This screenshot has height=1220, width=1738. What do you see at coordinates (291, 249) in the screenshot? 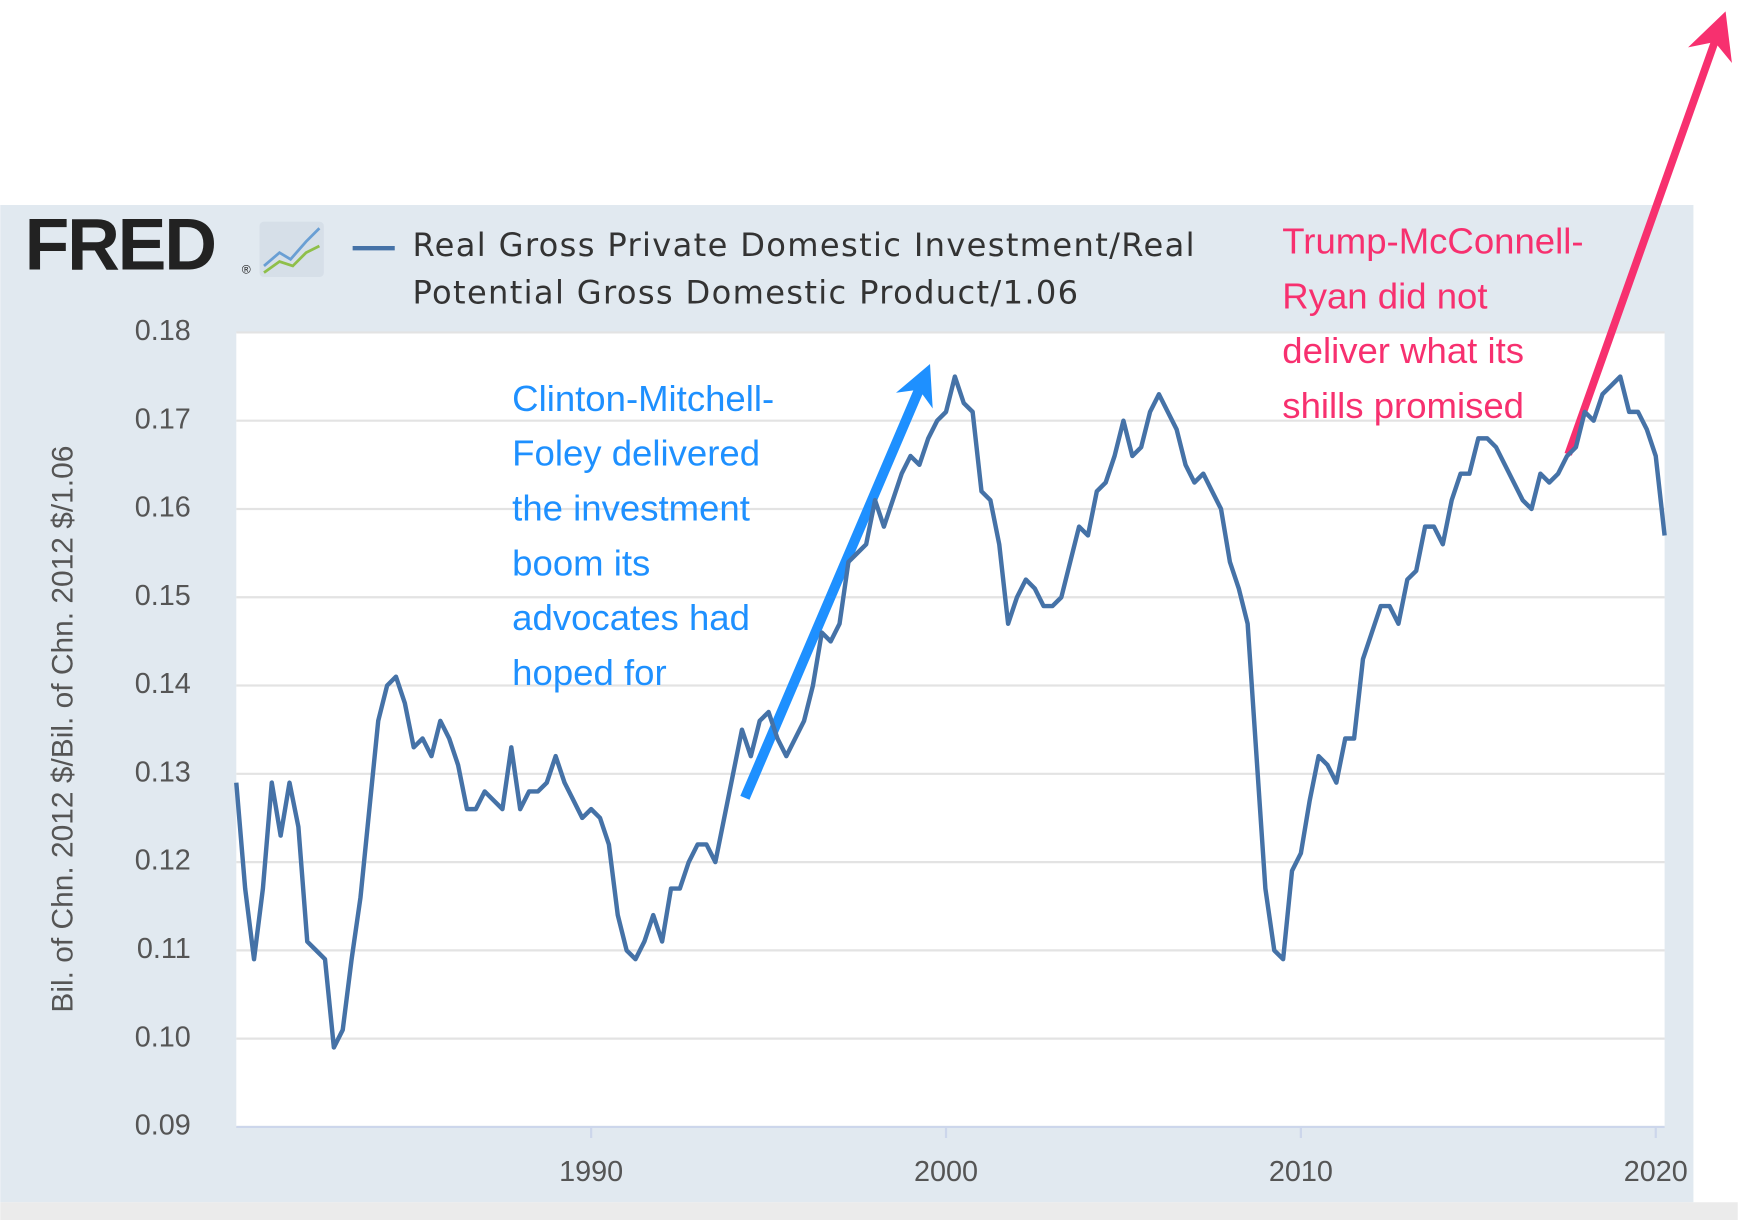
I see `logo-icon` at bounding box center [291, 249].